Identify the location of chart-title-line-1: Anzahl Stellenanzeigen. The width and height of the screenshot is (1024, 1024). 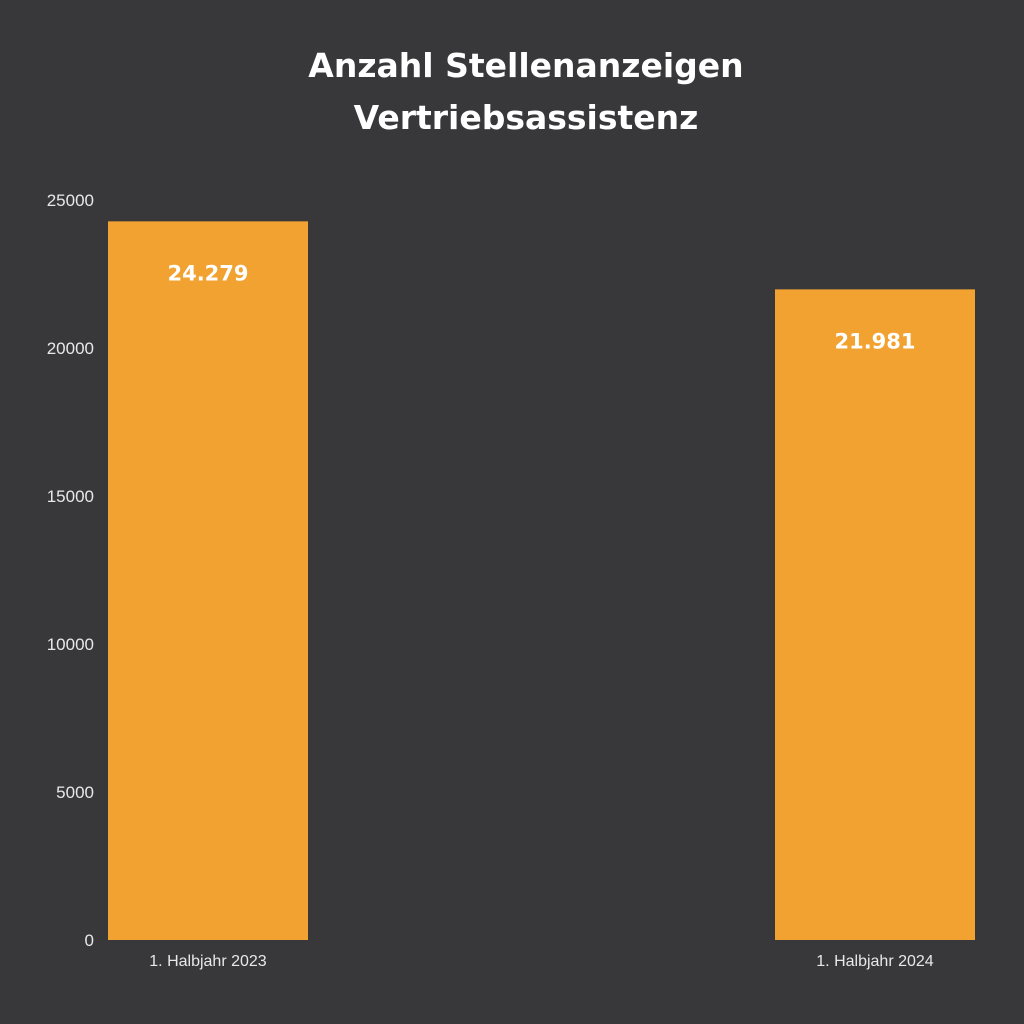
(526, 65).